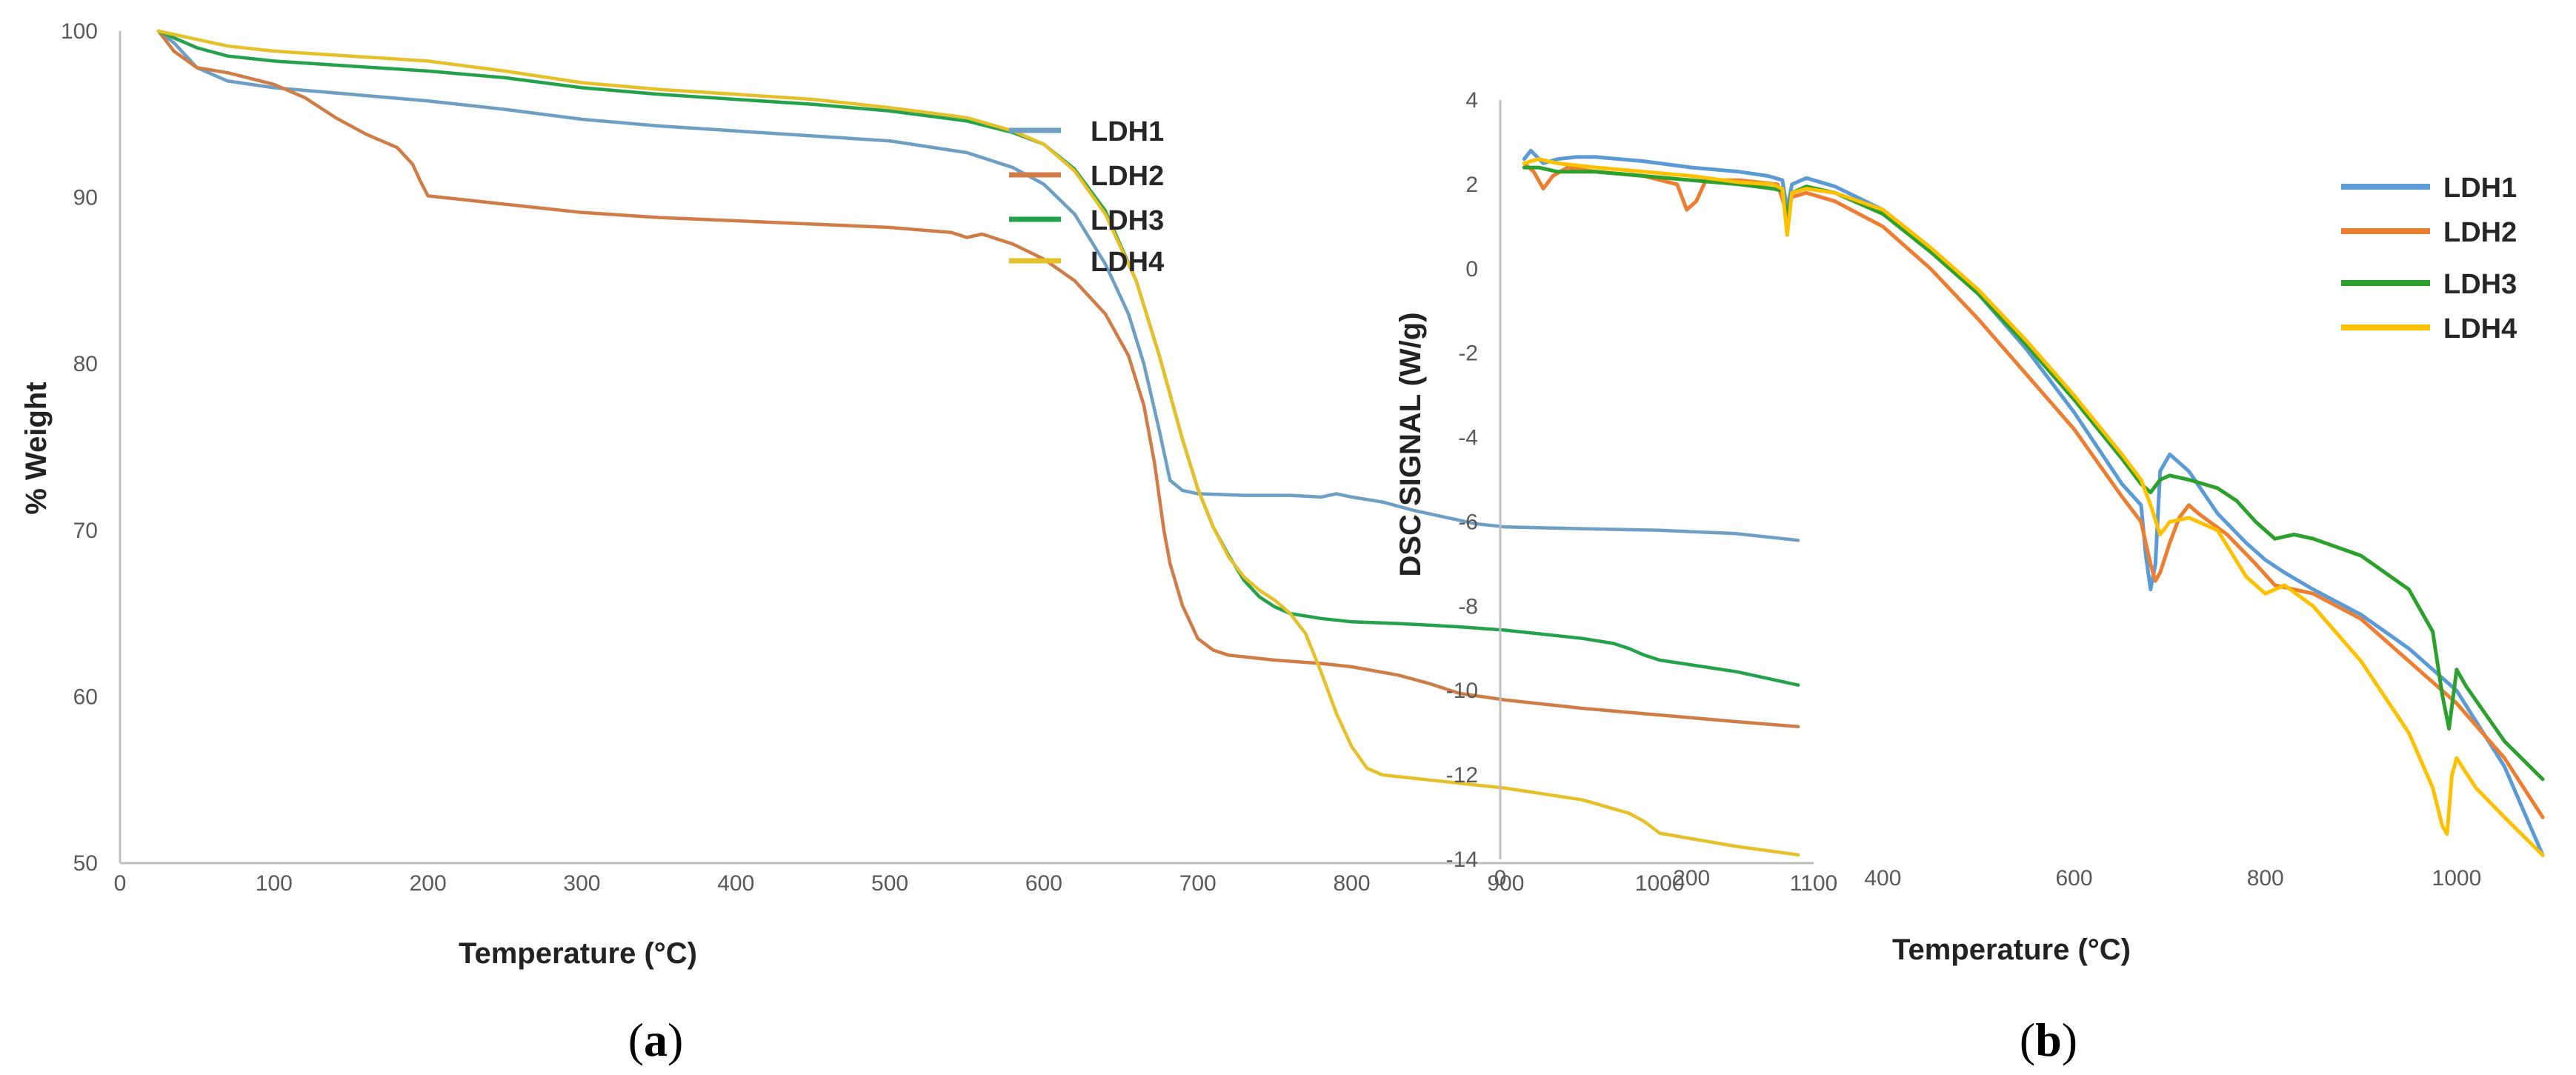 The width and height of the screenshot is (2576, 1075). I want to click on panel-a-x-tick-700: 700, so click(1198, 883).